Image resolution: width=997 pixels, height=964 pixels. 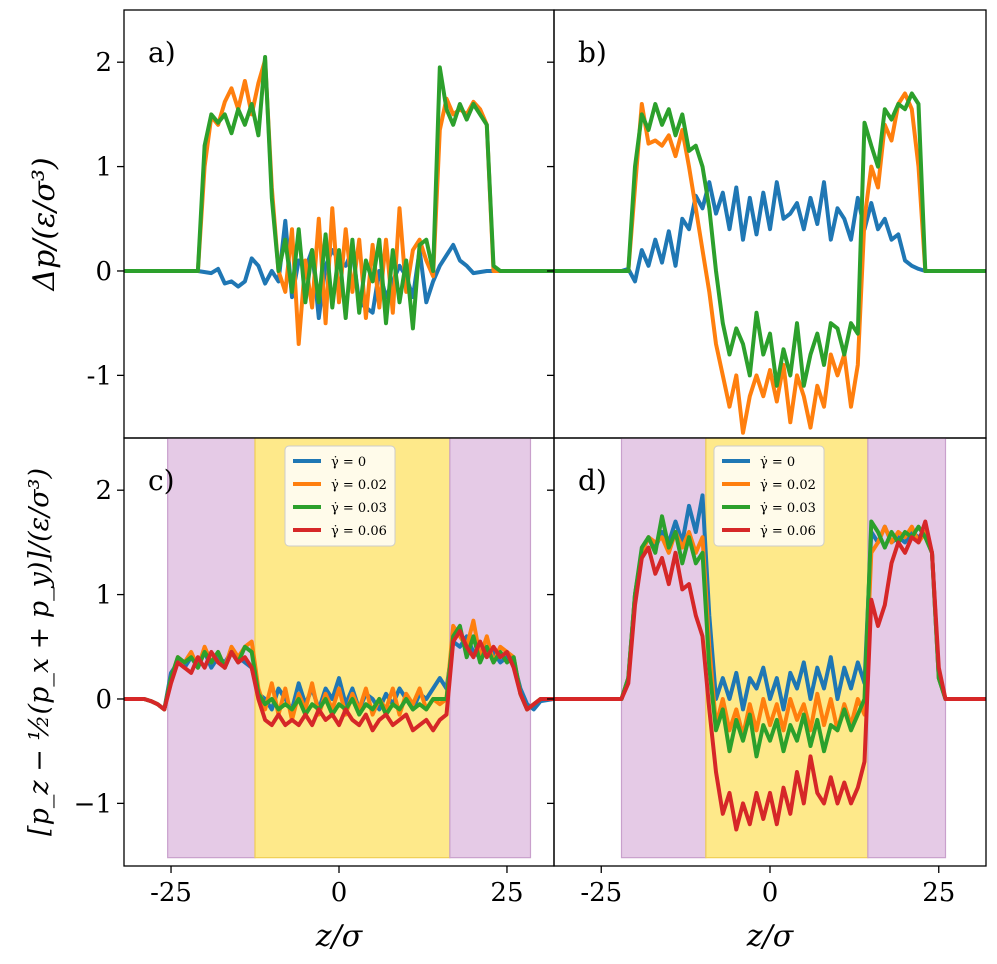 What do you see at coordinates (339, 670) in the screenshot?
I see `series-g003-c` at bounding box center [339, 670].